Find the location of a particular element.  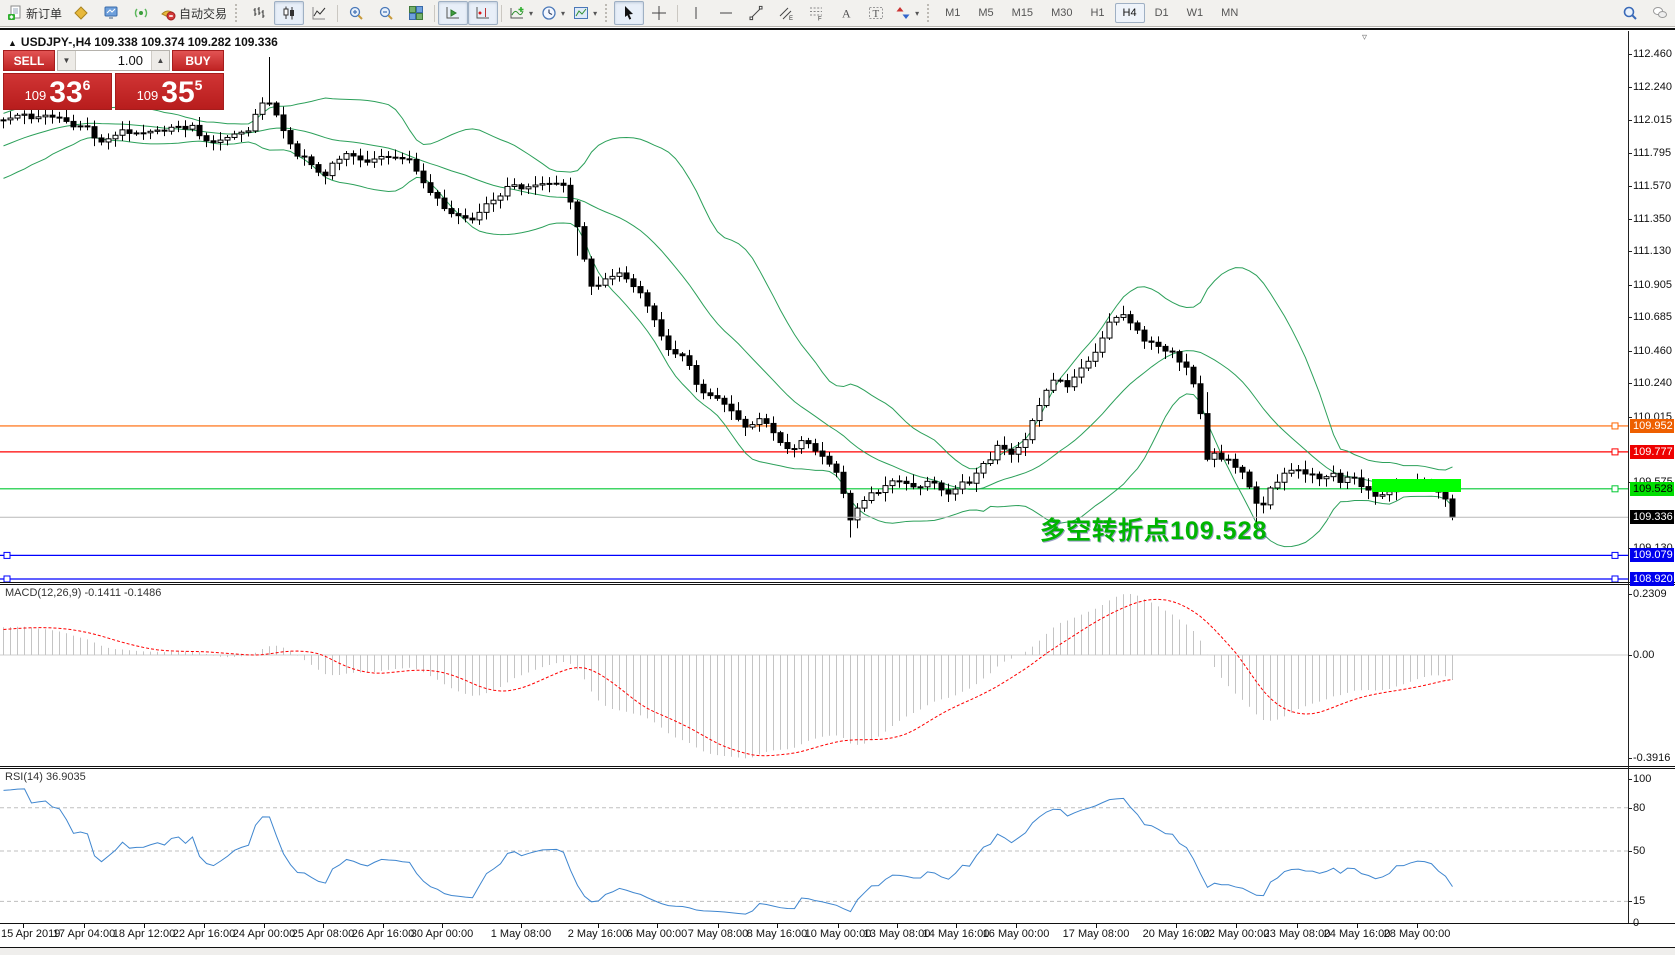

trendline-button is located at coordinates (756, 13).